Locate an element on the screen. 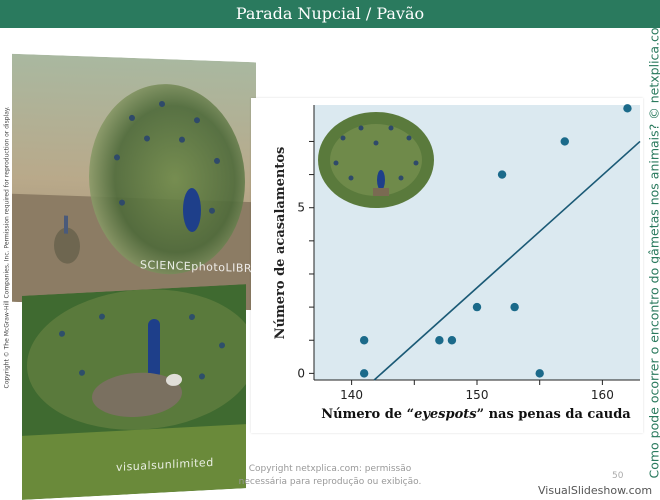 The image size is (660, 500). y-tick-label: 5 is located at coordinates (301, 208).